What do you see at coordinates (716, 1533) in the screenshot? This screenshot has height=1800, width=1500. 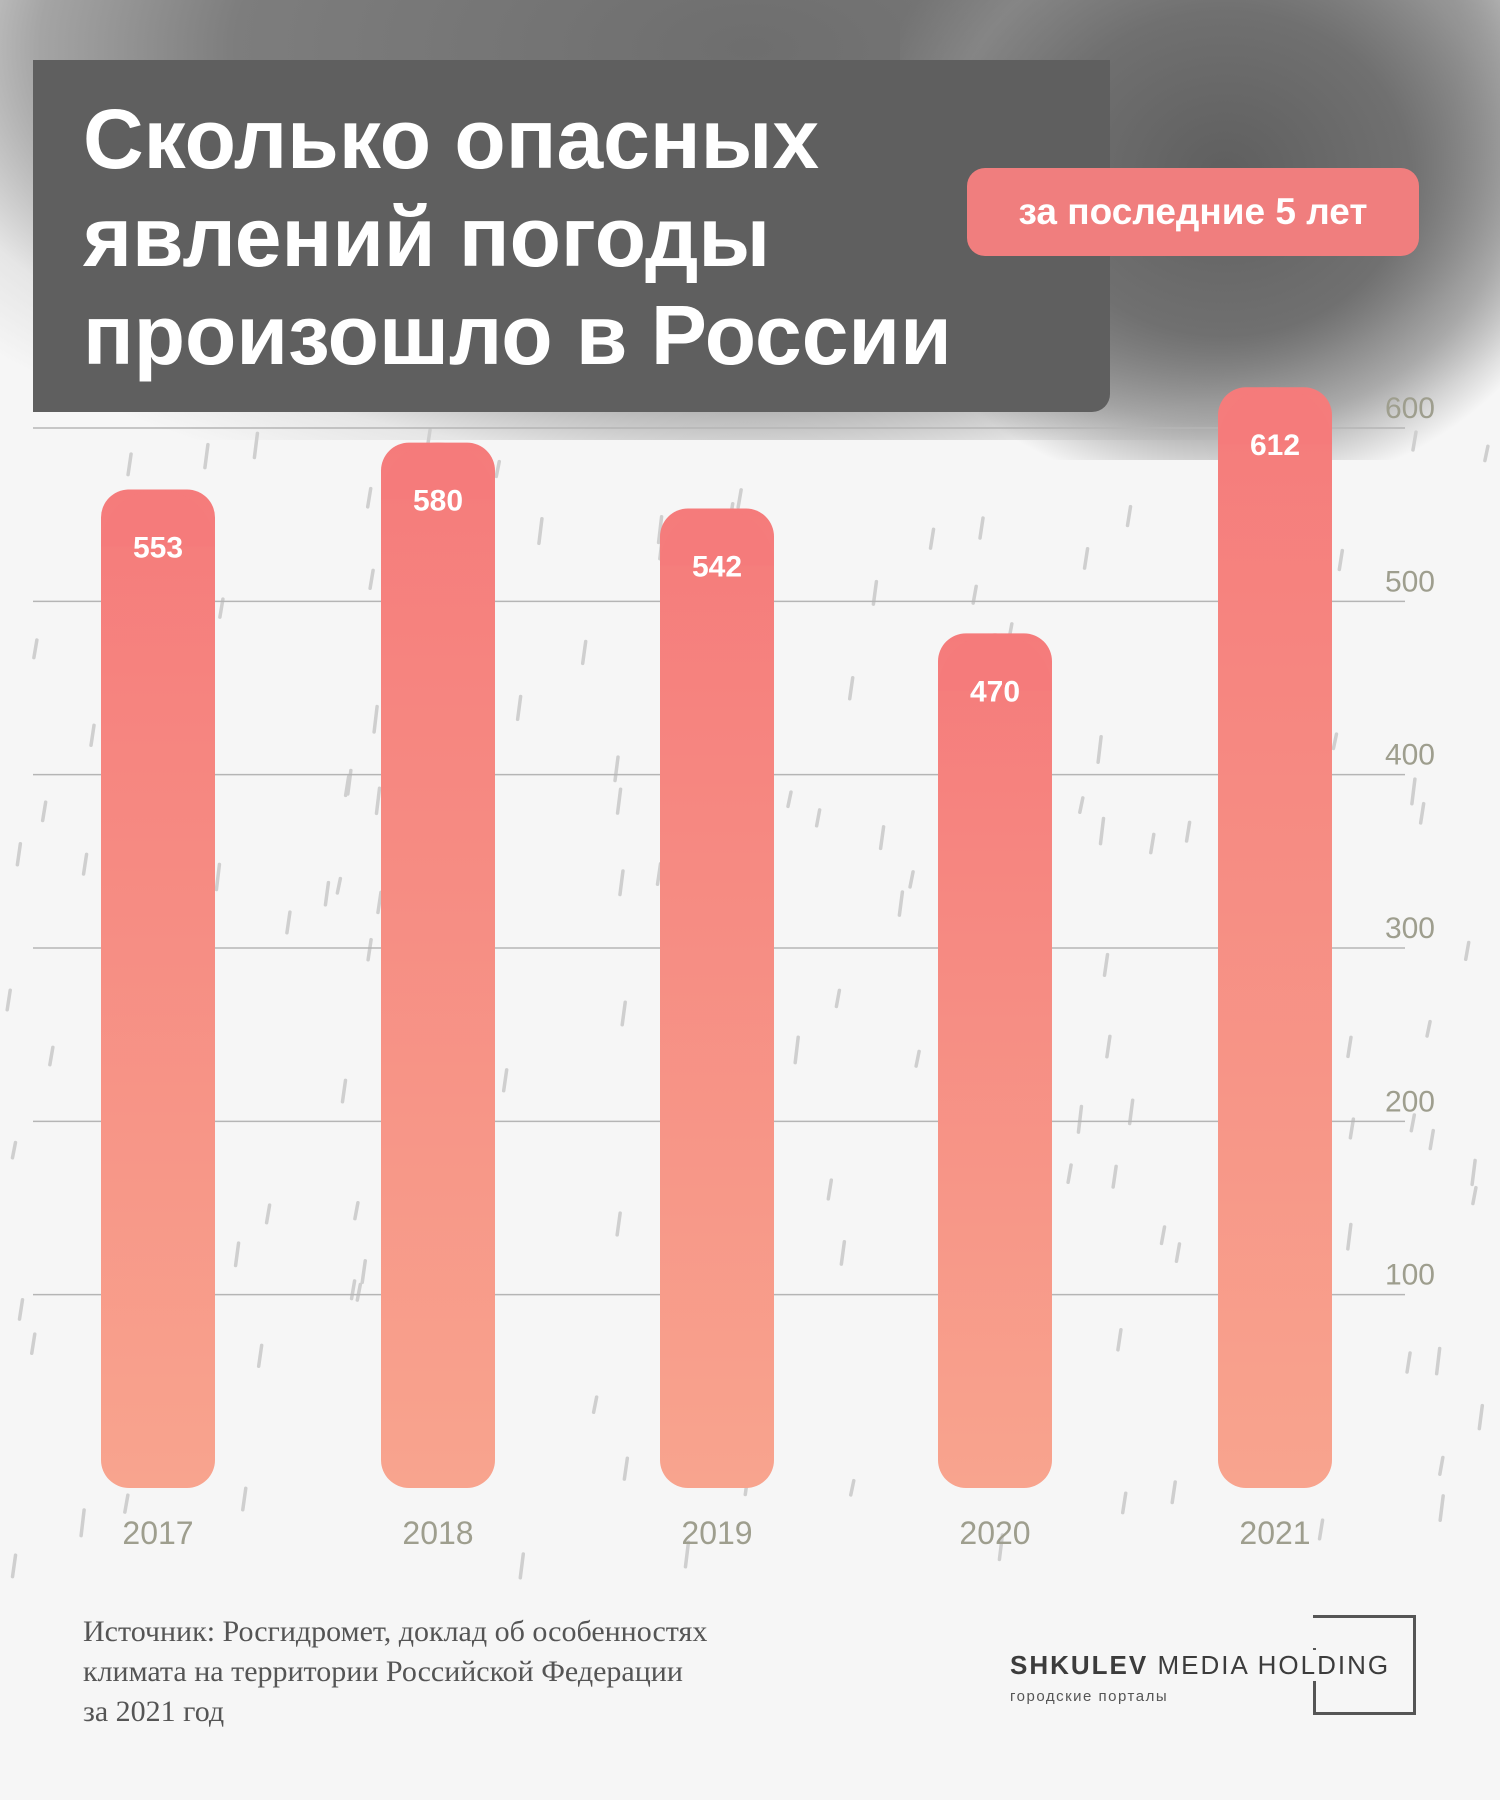 I see `x-axis-ticks: 2017 2018 2019 2020 2021` at bounding box center [716, 1533].